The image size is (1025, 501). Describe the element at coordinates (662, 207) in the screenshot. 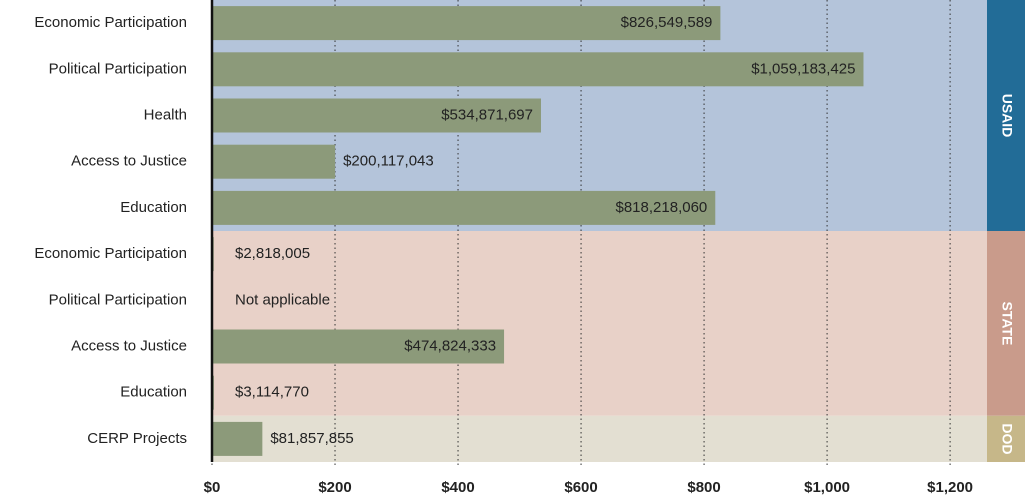

I see `value-label: $818,218,060` at that location.